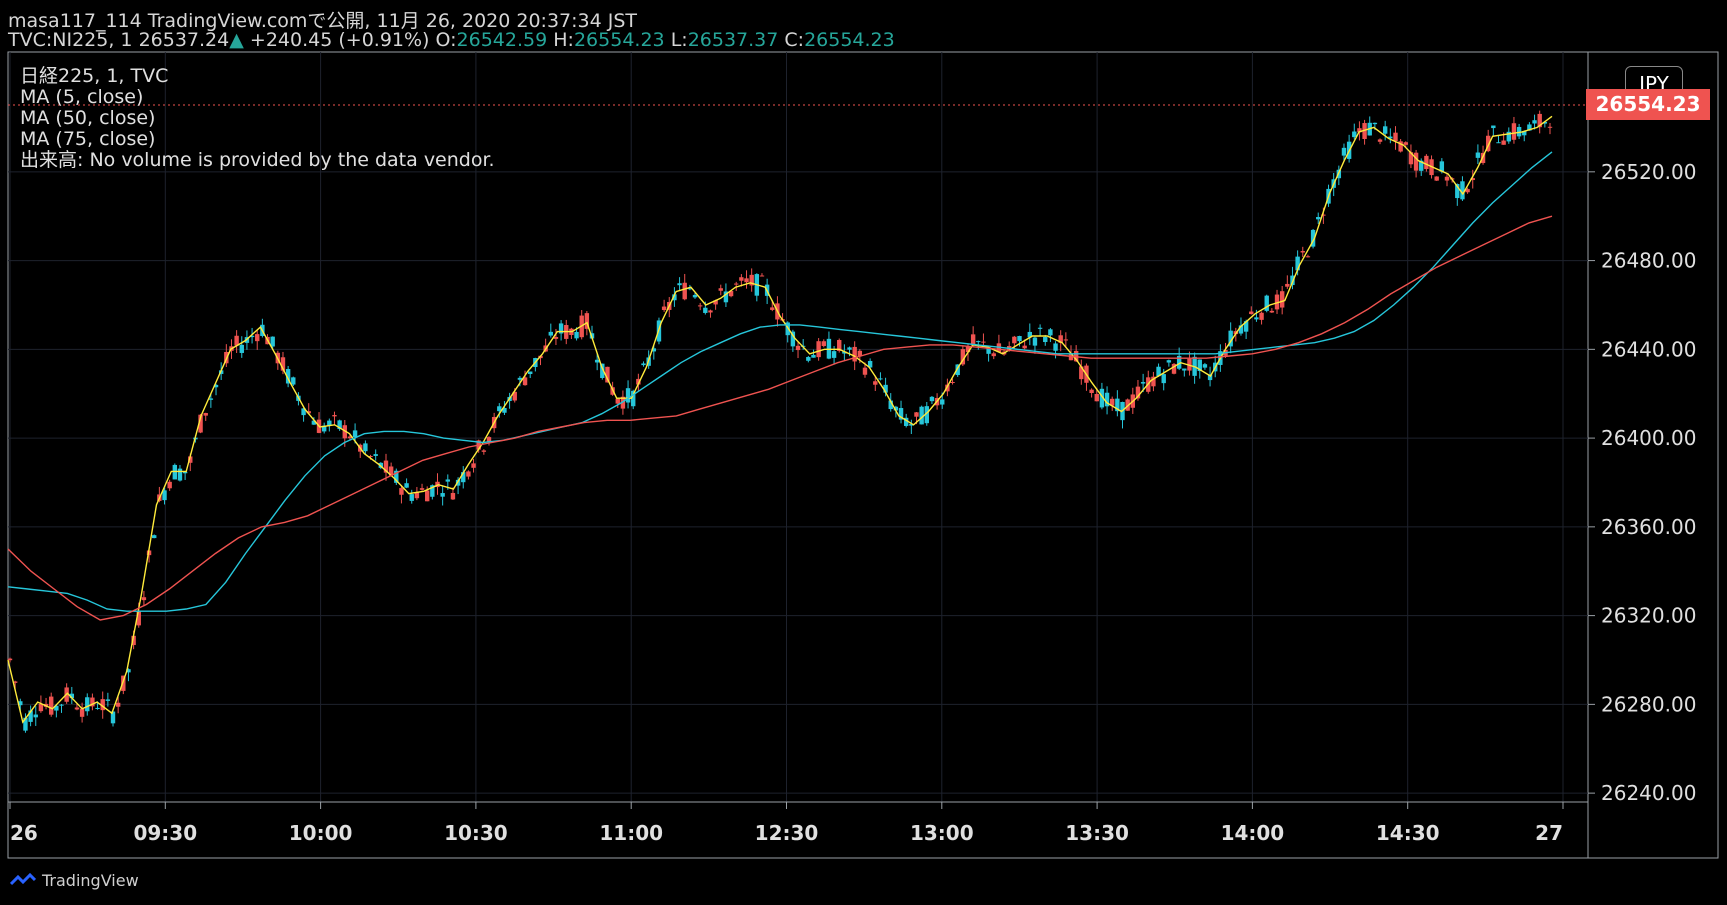 Image resolution: width=1727 pixels, height=905 pixels. What do you see at coordinates (1653, 455) in the screenshot?
I see `price-scale-frame` at bounding box center [1653, 455].